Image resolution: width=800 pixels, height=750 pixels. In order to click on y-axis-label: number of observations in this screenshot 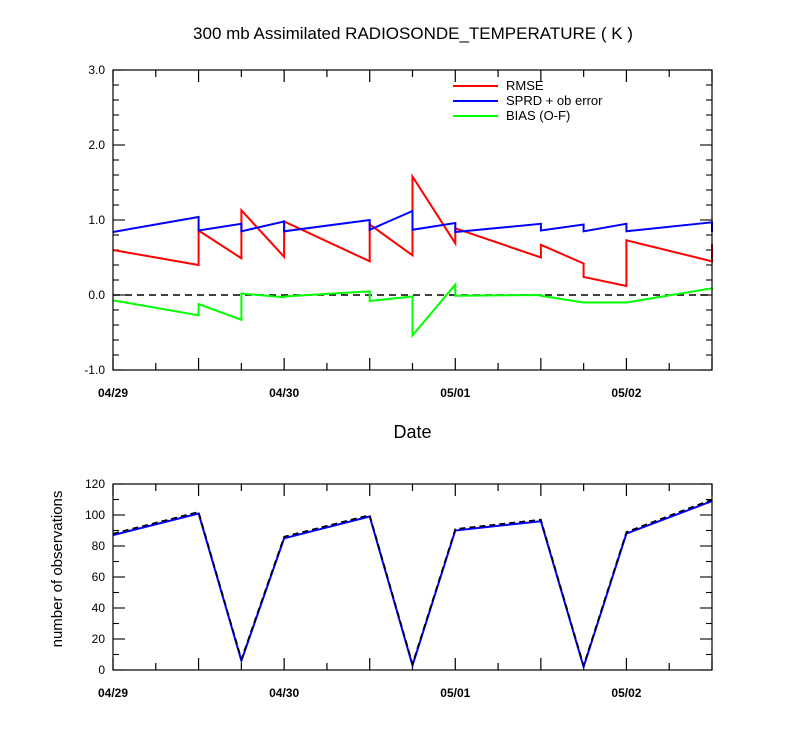, I will do `click(57, 569)`.